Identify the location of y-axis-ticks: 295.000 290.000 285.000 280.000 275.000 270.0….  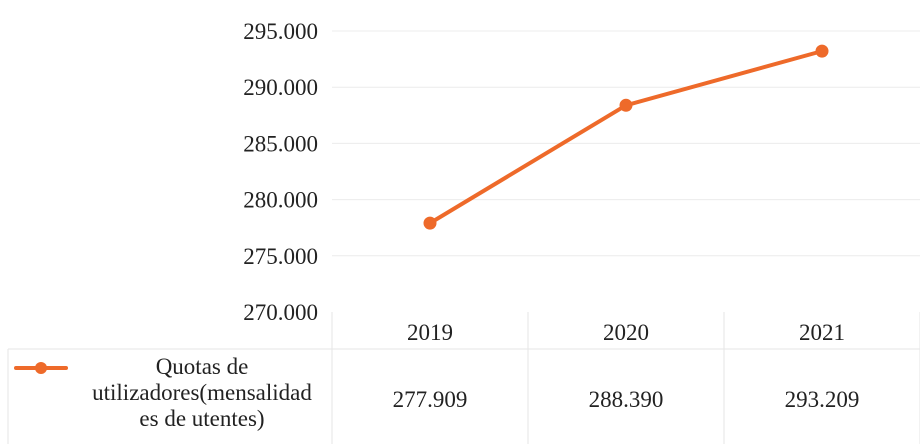
(280, 172).